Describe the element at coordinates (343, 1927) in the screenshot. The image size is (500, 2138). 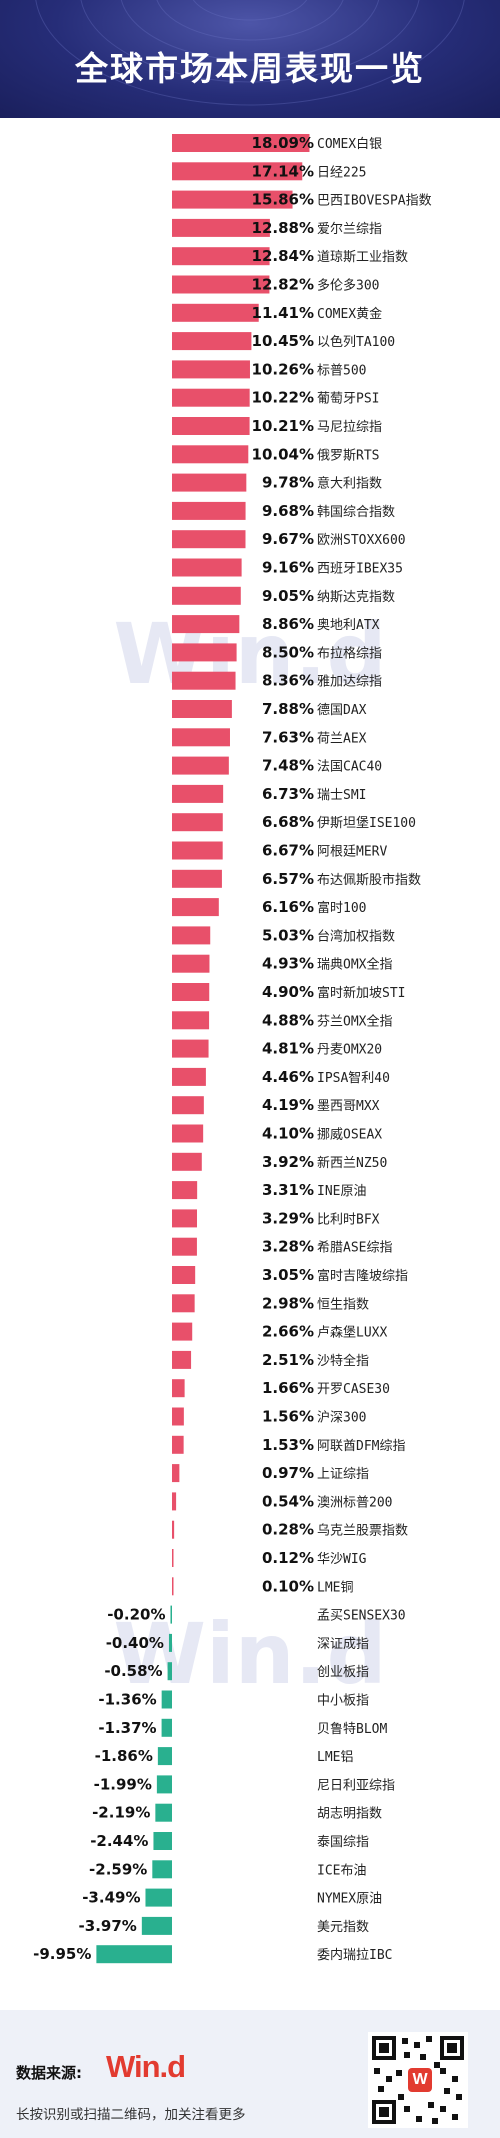
I see `category-label: 美元指数` at that location.